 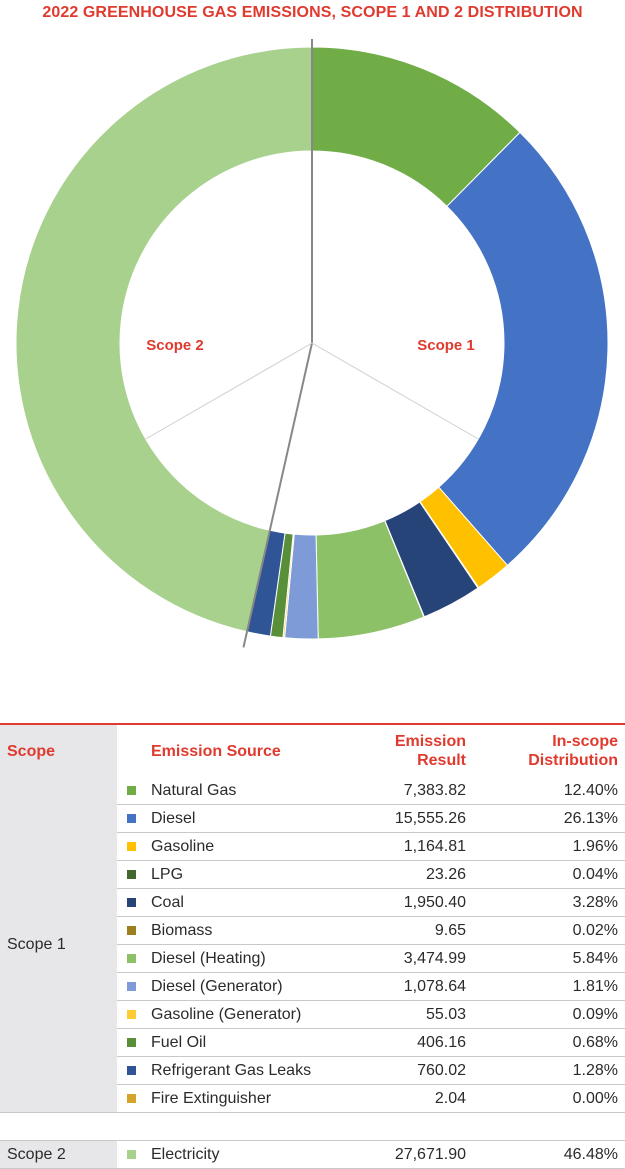 What do you see at coordinates (237, 875) in the screenshot?
I see `emission-source-cell: LPG` at bounding box center [237, 875].